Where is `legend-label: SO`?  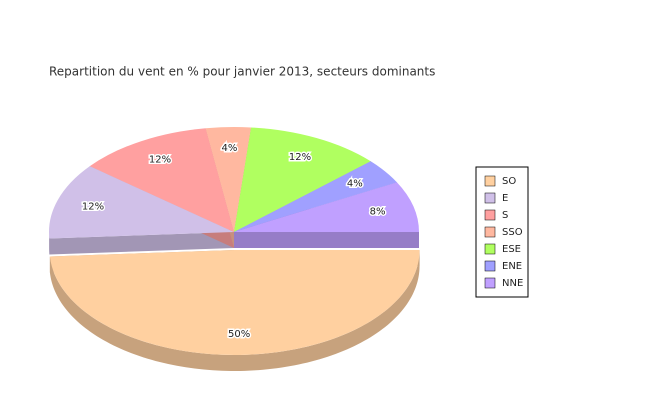 legend-label: SO is located at coordinates (509, 181).